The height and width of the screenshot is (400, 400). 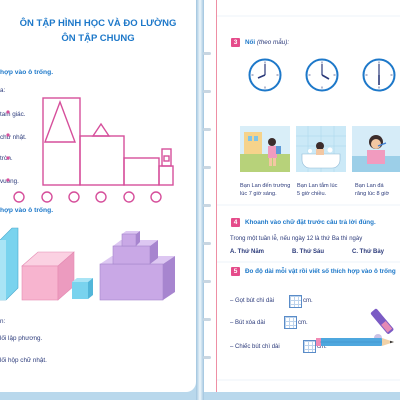 What do you see at coordinates (252, 301) in the screenshot?
I see `q5-item-label: – Gọt bút chì dài` at bounding box center [252, 301].